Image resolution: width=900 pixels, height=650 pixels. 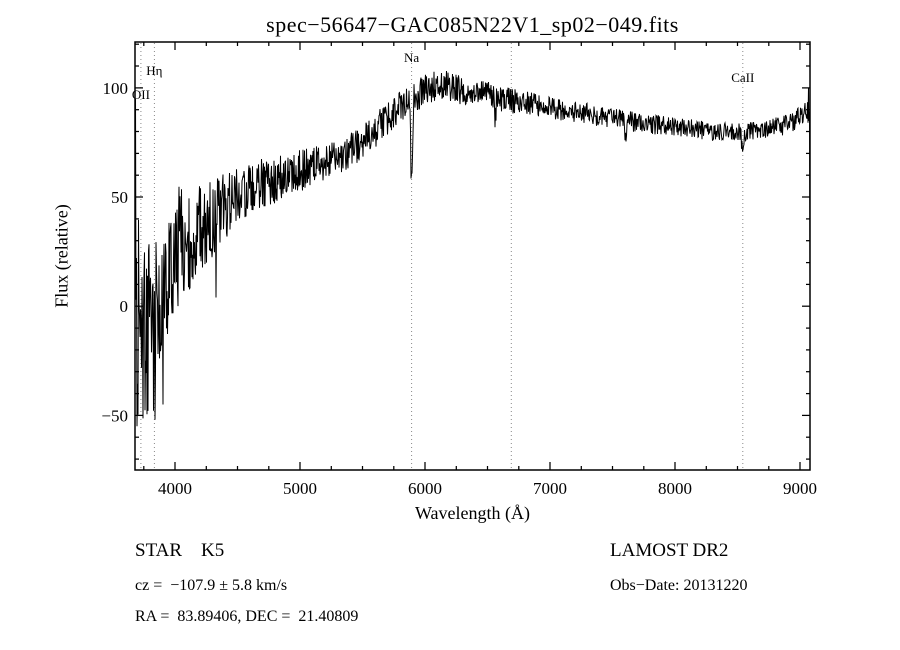 I want to click on x-axis-label: Wavelength (Å), so click(x=472, y=513).